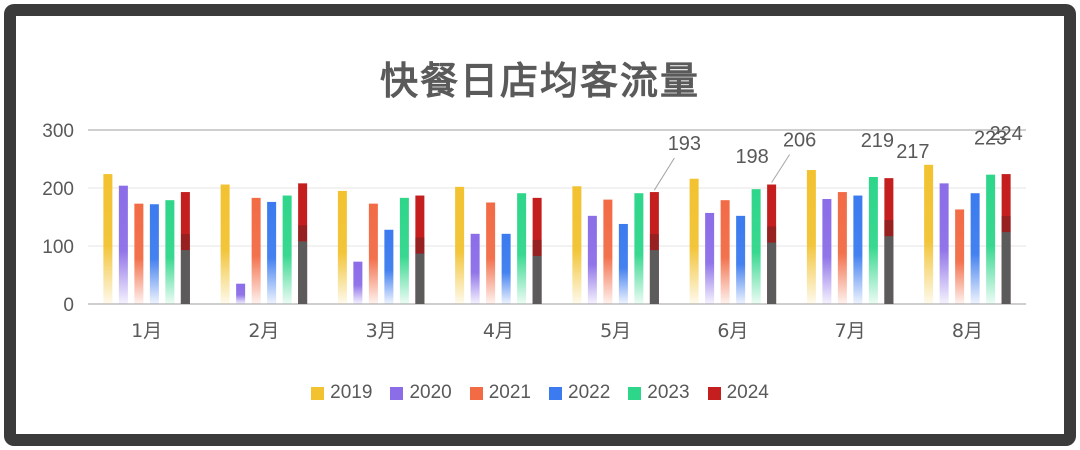 The width and height of the screenshot is (1080, 450). I want to click on legend-item-2023: 2023, so click(659, 393).